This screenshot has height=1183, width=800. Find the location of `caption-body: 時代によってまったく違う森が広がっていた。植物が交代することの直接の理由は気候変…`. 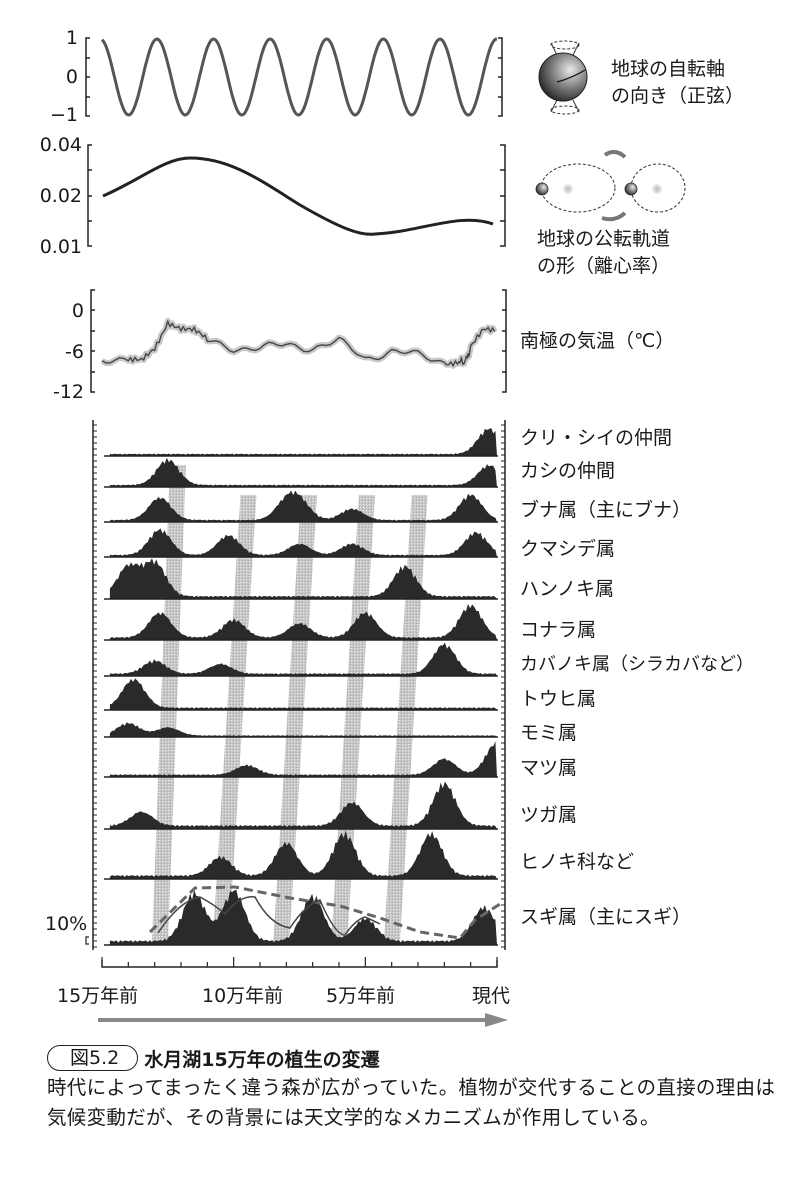

caption-body: 時代によってまったく違う森が広がっていた。植物が交代することの直接の理由は気候変… is located at coordinates (411, 1102).